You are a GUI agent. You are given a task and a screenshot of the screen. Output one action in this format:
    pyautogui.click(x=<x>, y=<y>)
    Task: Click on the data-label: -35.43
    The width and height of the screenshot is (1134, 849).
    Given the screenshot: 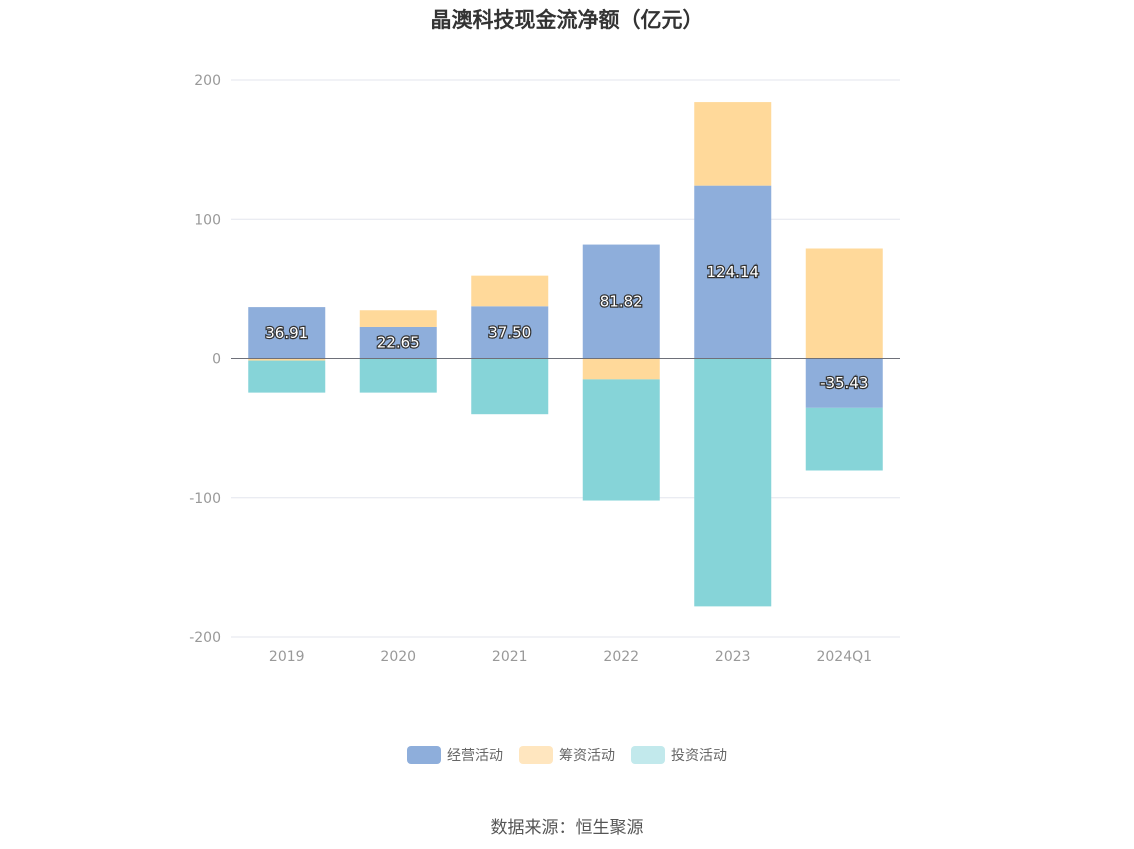 What is the action you would take?
    pyautogui.click(x=844, y=383)
    